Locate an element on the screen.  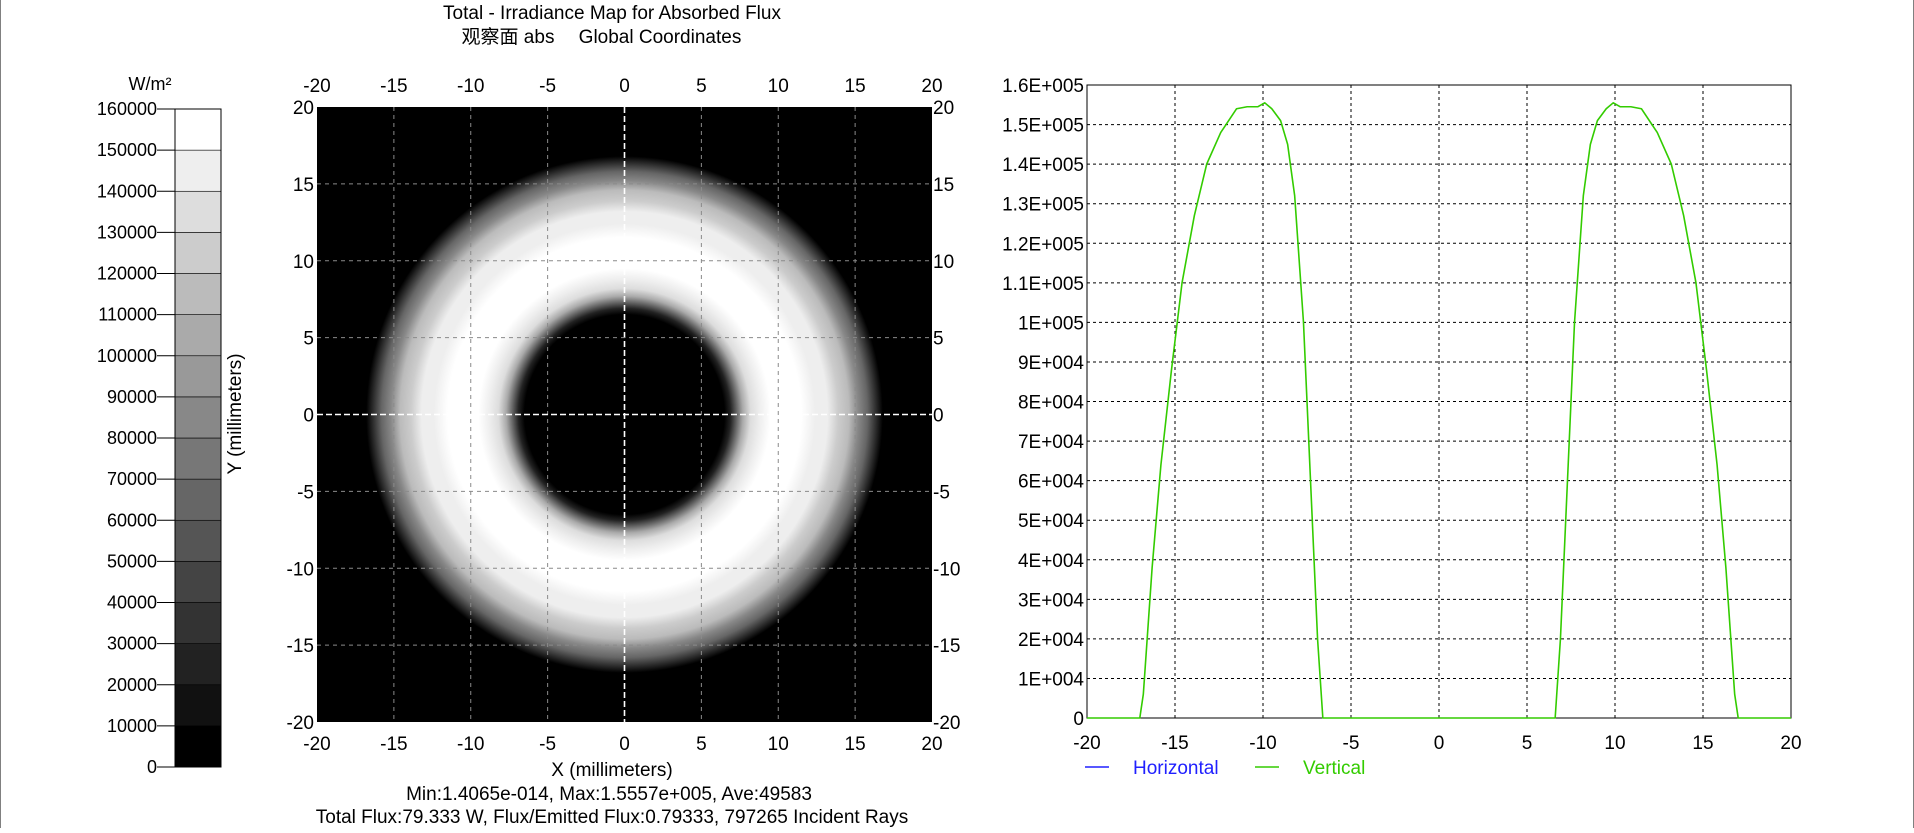
profile-y-tick-label: 1.6E+005 is located at coordinates (1043, 86).